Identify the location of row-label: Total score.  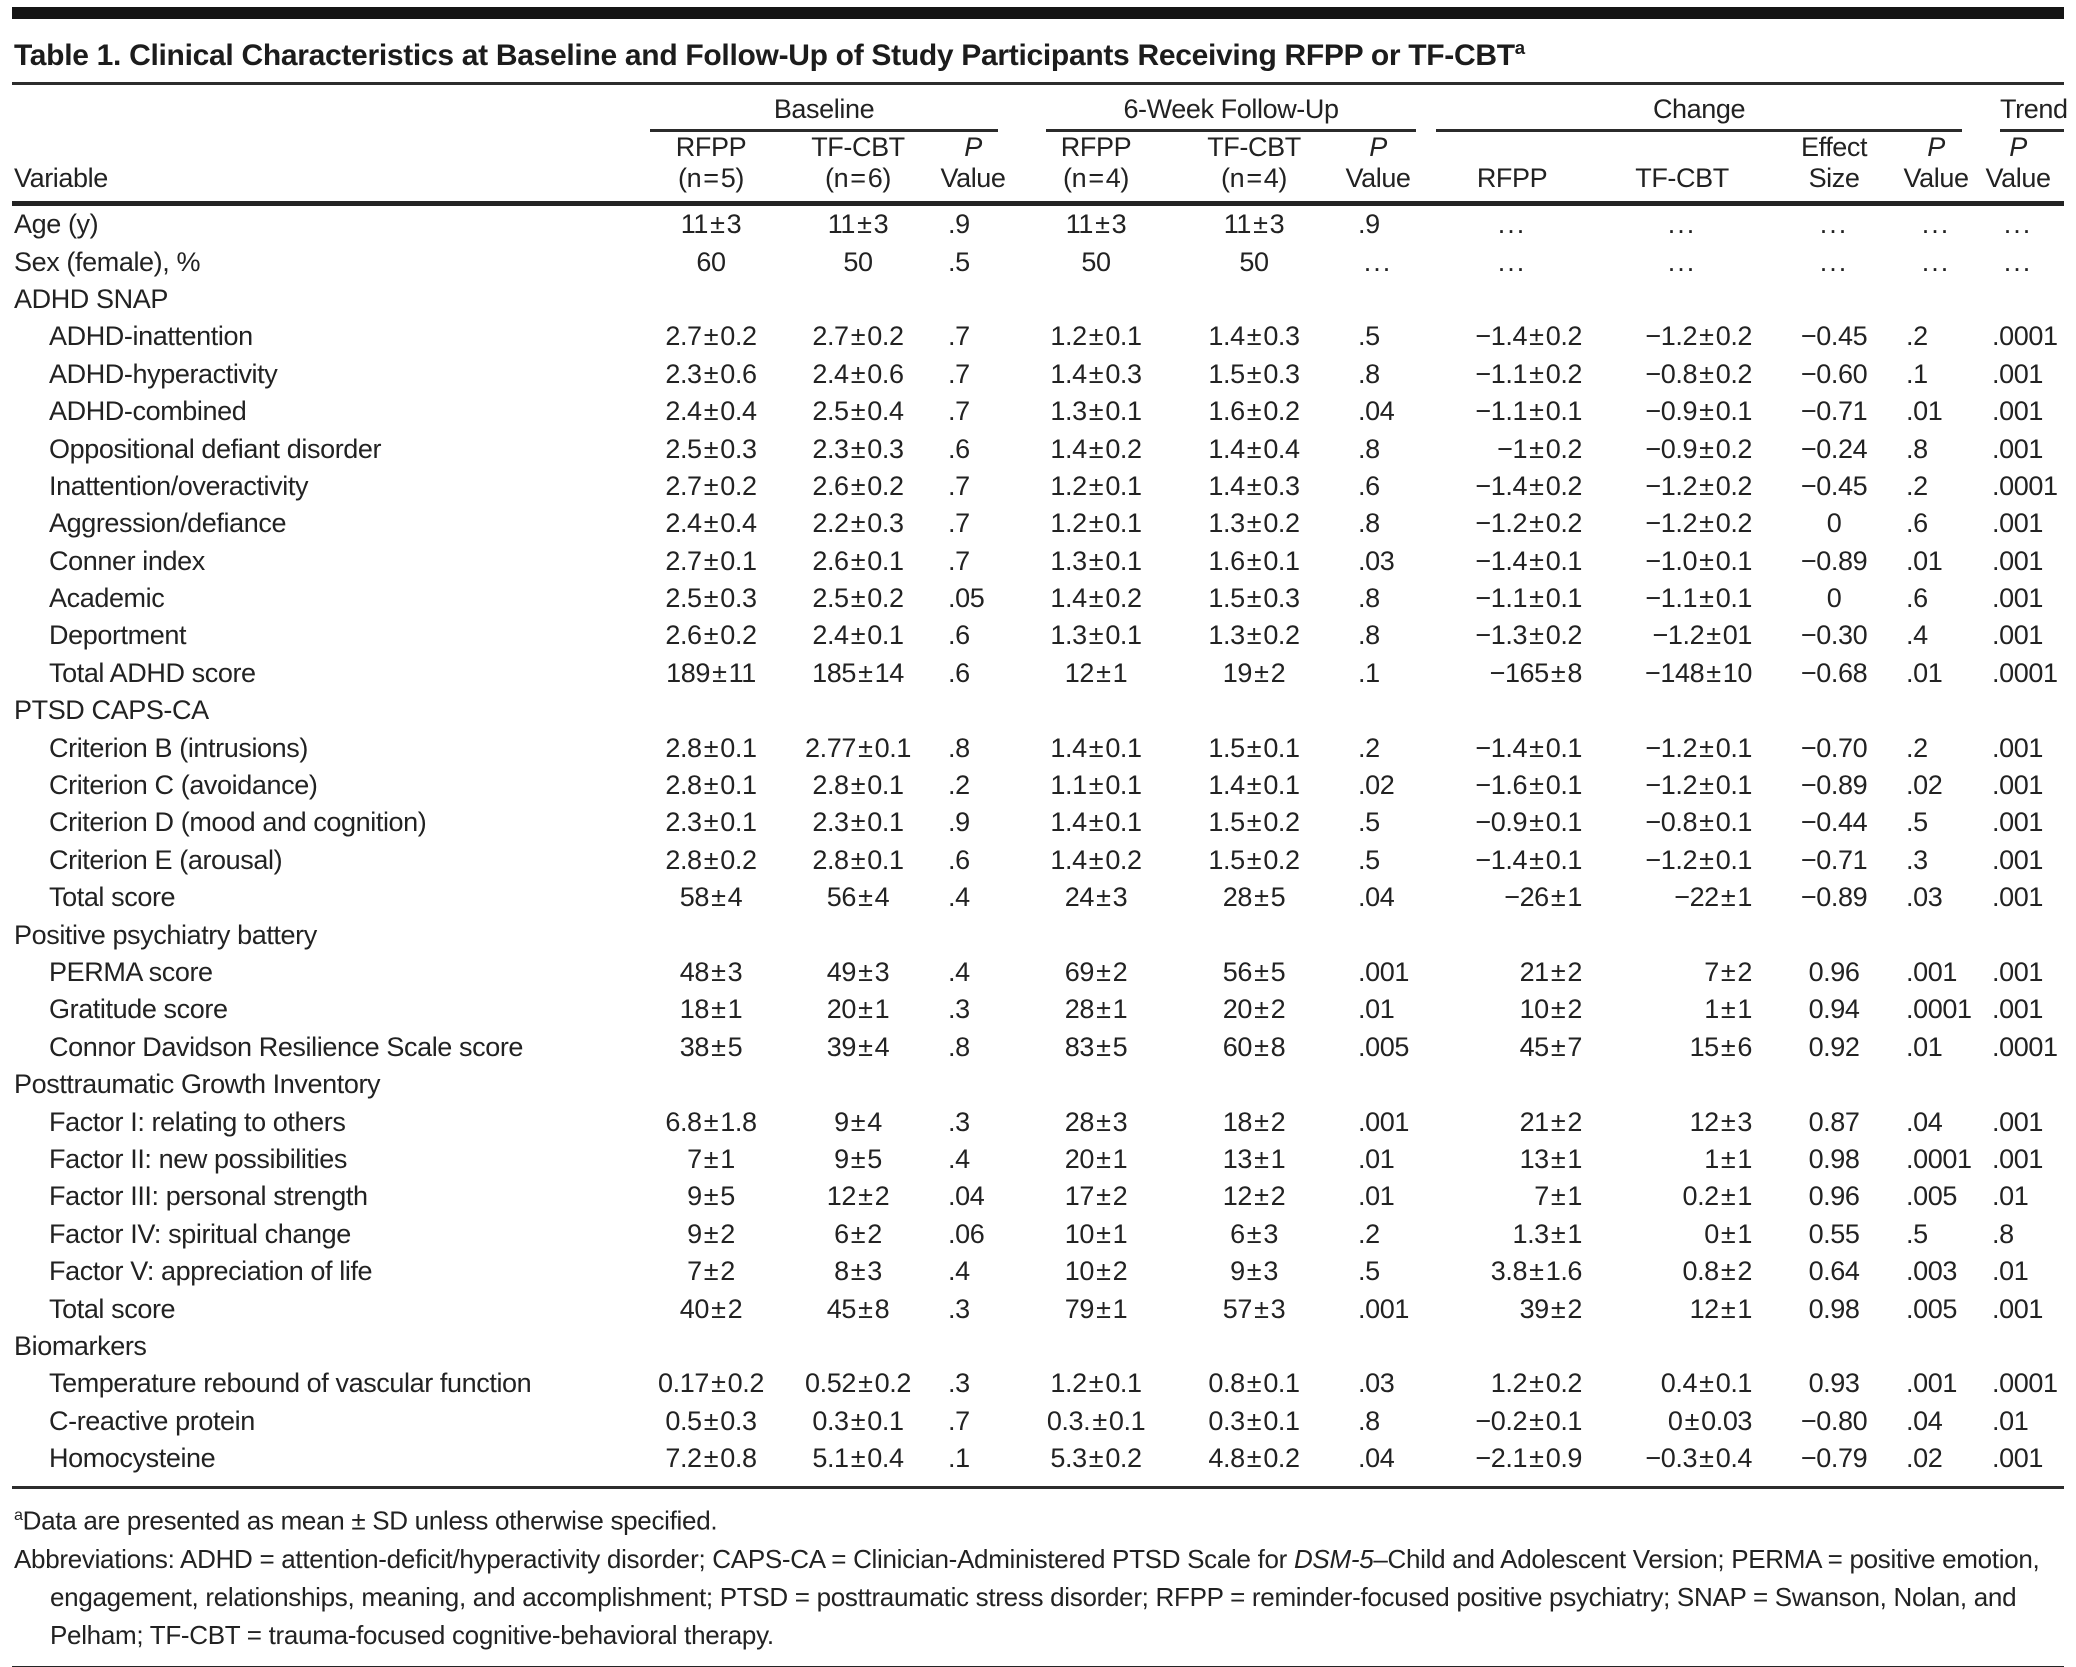
(112, 1308).